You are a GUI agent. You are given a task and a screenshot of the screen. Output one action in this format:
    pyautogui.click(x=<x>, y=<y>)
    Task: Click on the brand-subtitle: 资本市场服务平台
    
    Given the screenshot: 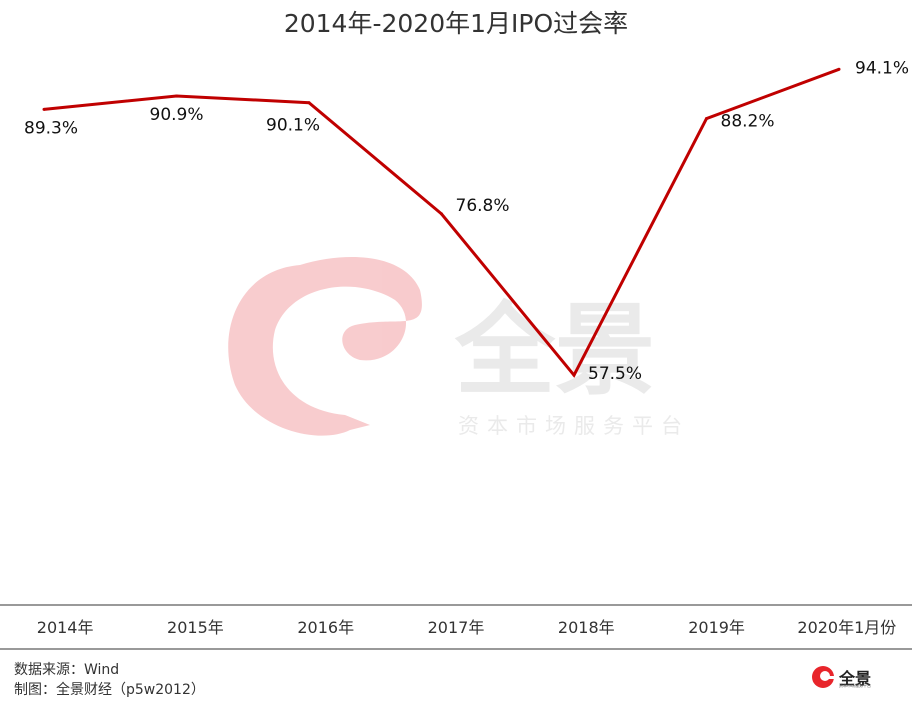 What is the action you would take?
    pyautogui.click(x=855, y=685)
    